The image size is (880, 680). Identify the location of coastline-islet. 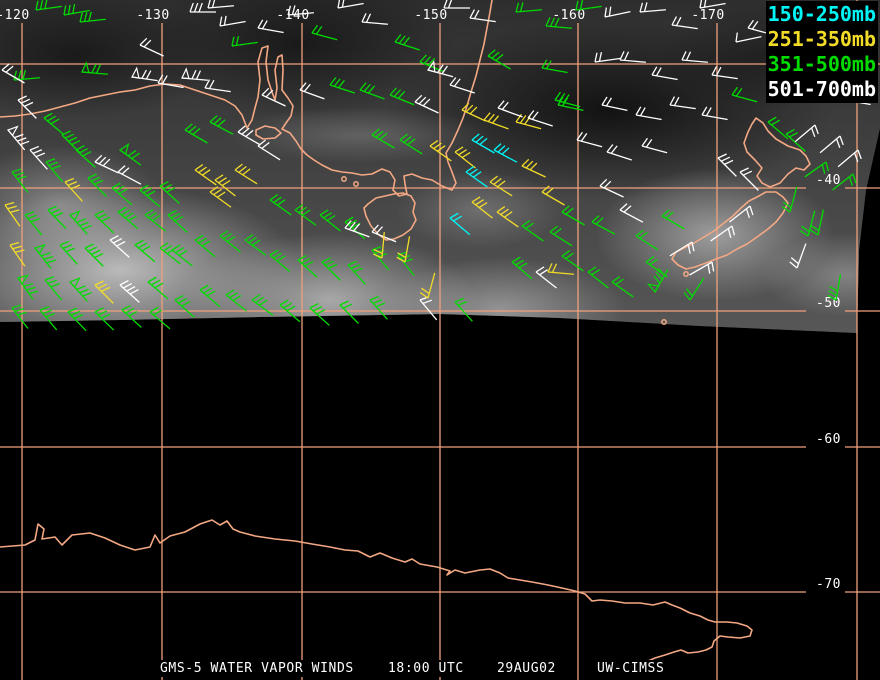
(344, 179).